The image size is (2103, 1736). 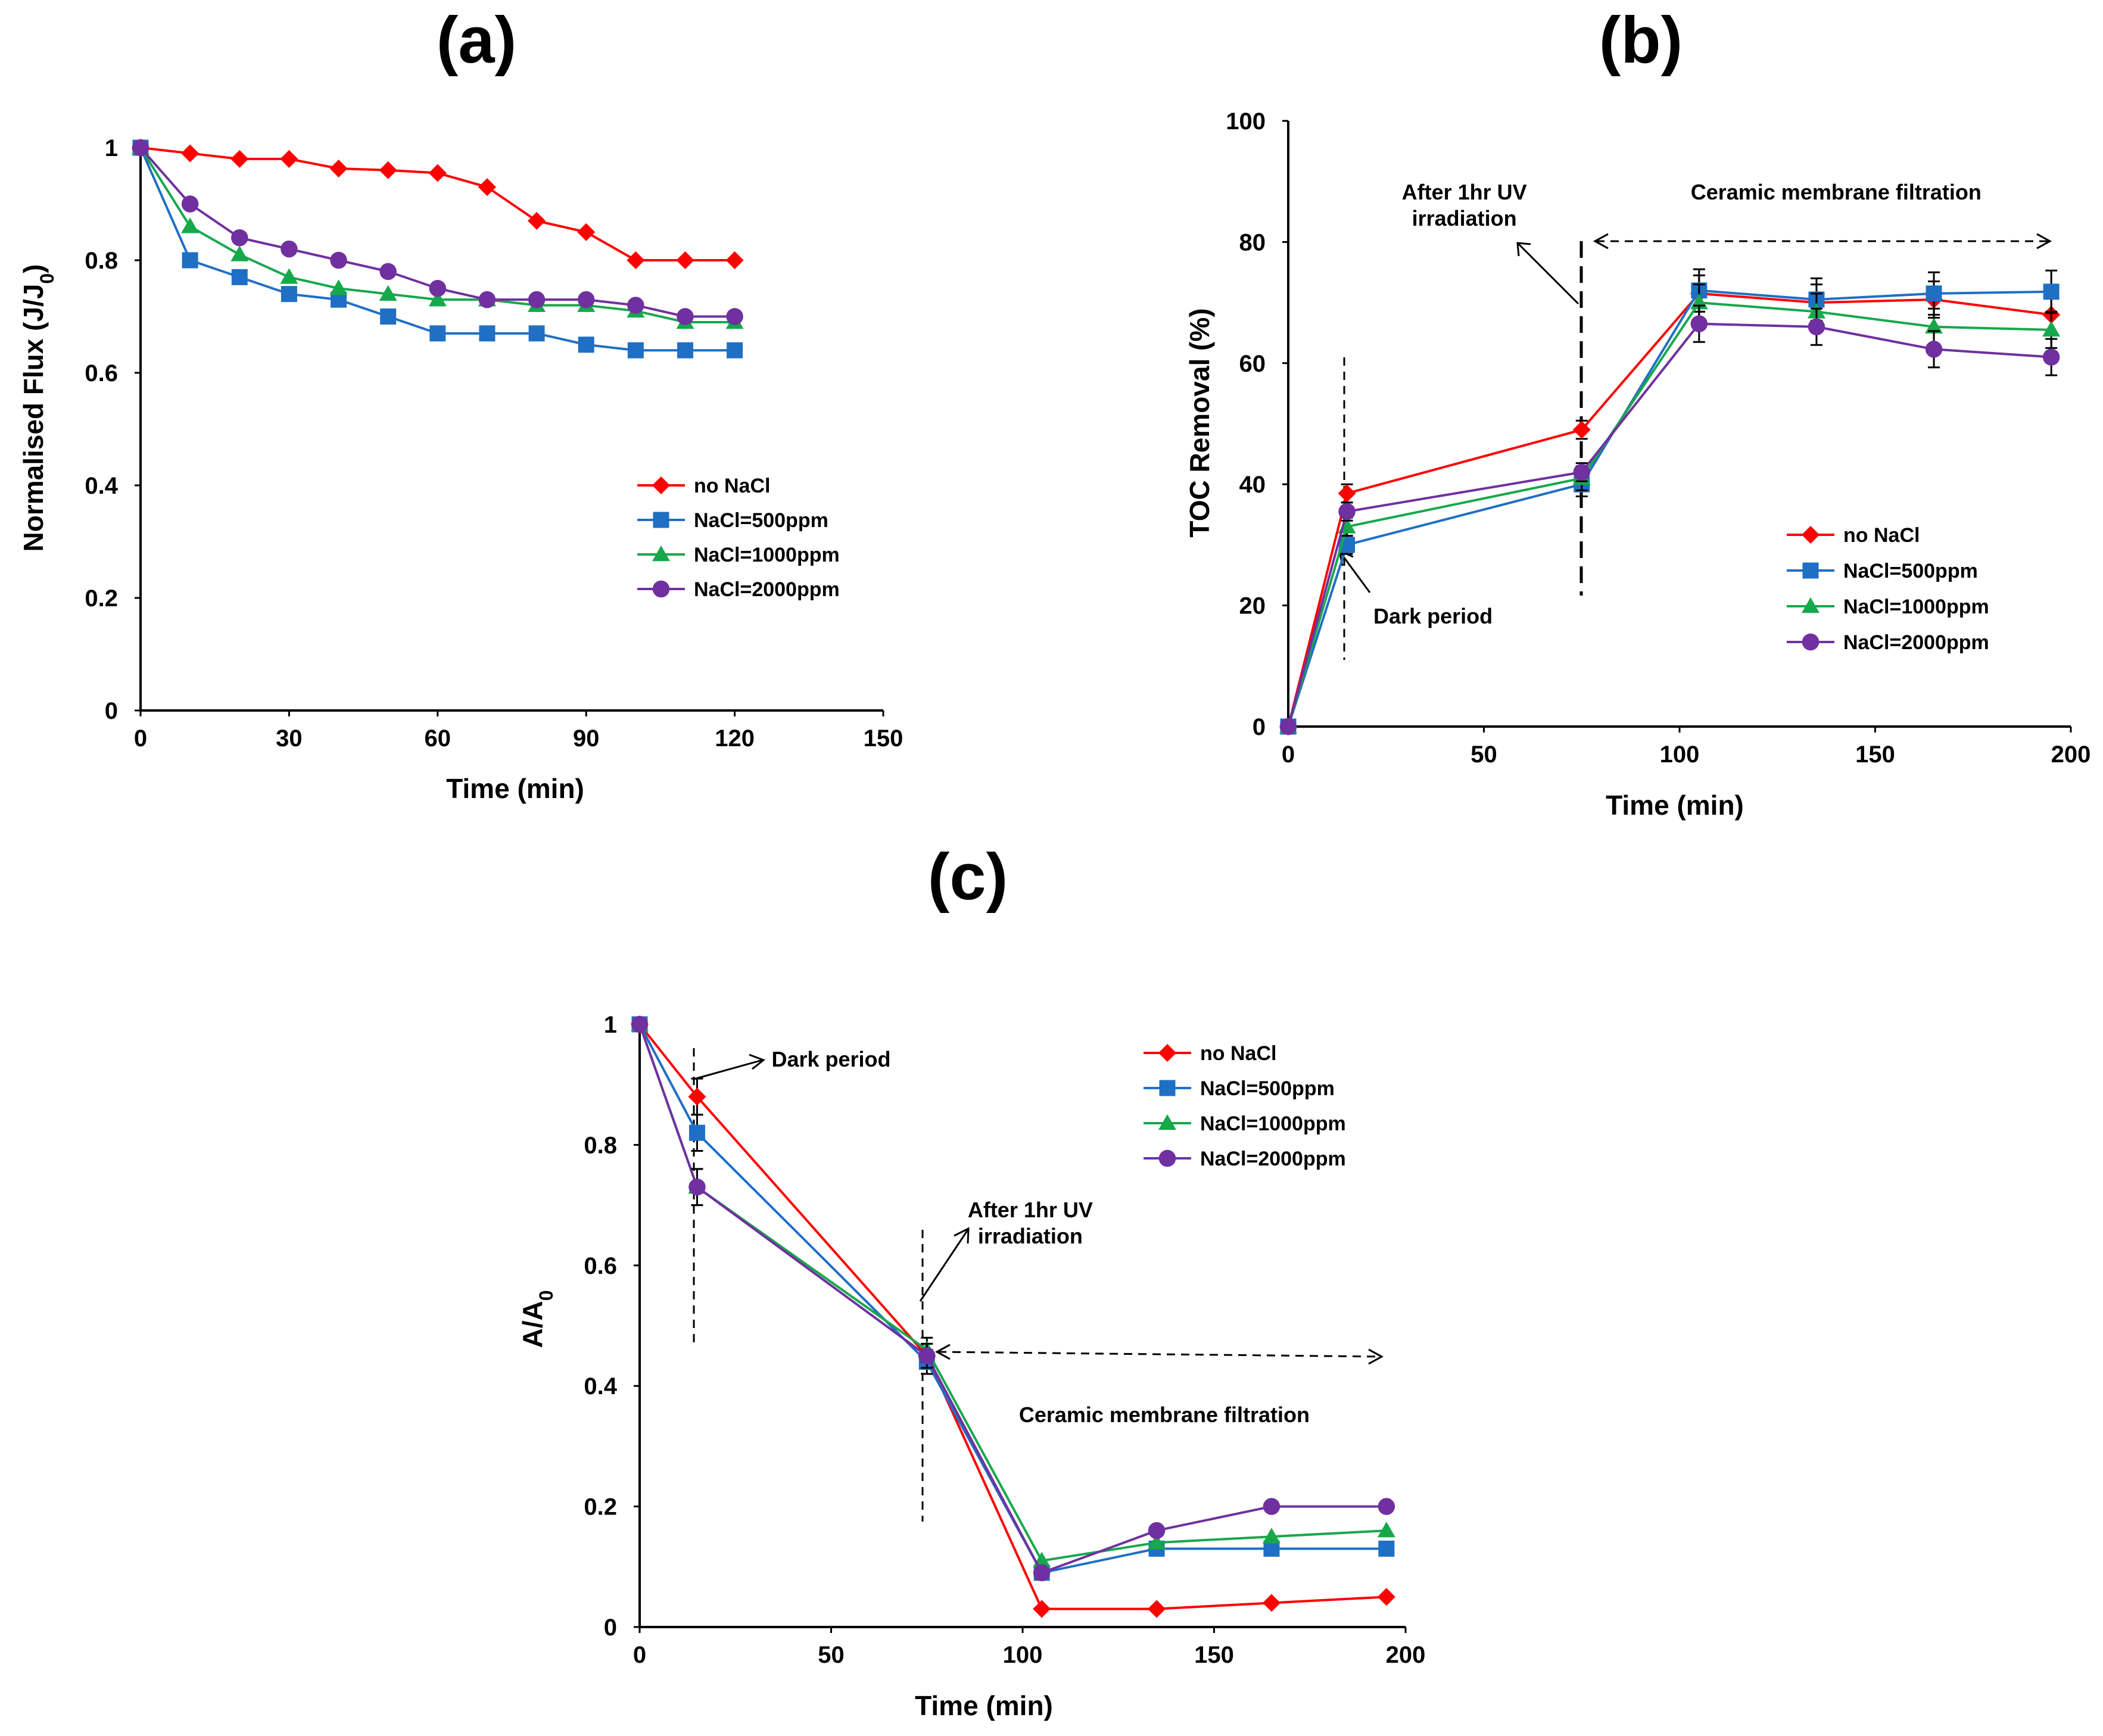 What do you see at coordinates (831, 1655) in the screenshot?
I see `x-tick-label: 50` at bounding box center [831, 1655].